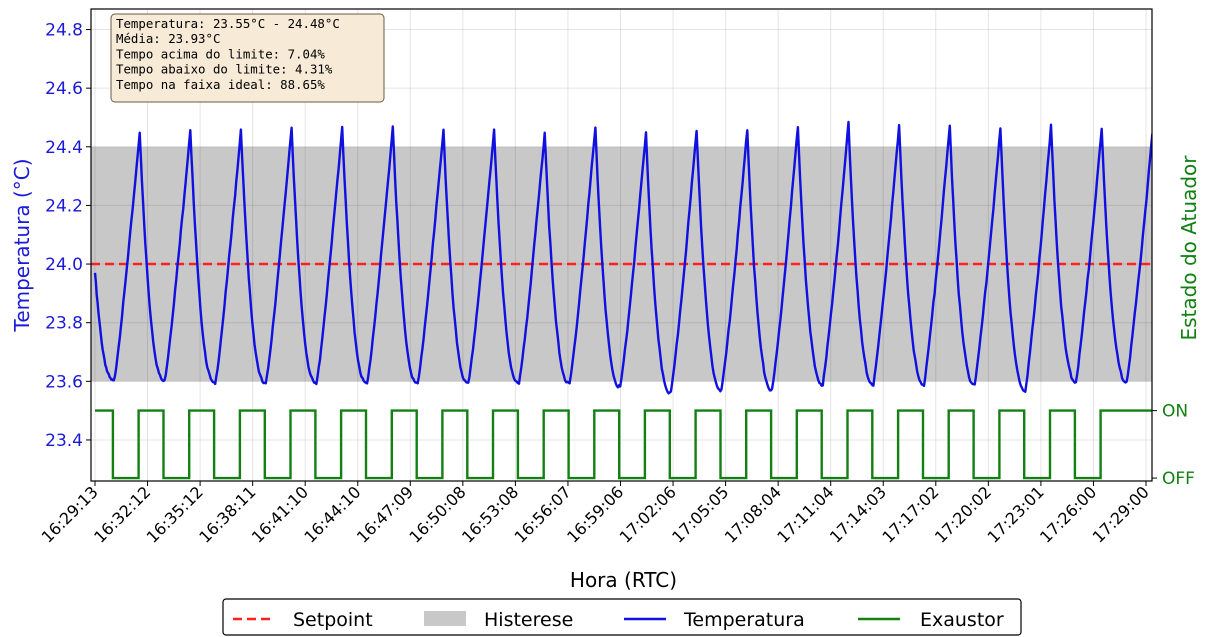 This screenshot has width=1210, height=637. Describe the element at coordinates (1121, 514) in the screenshot. I see `x-tick-label: 17:29:00` at that location.